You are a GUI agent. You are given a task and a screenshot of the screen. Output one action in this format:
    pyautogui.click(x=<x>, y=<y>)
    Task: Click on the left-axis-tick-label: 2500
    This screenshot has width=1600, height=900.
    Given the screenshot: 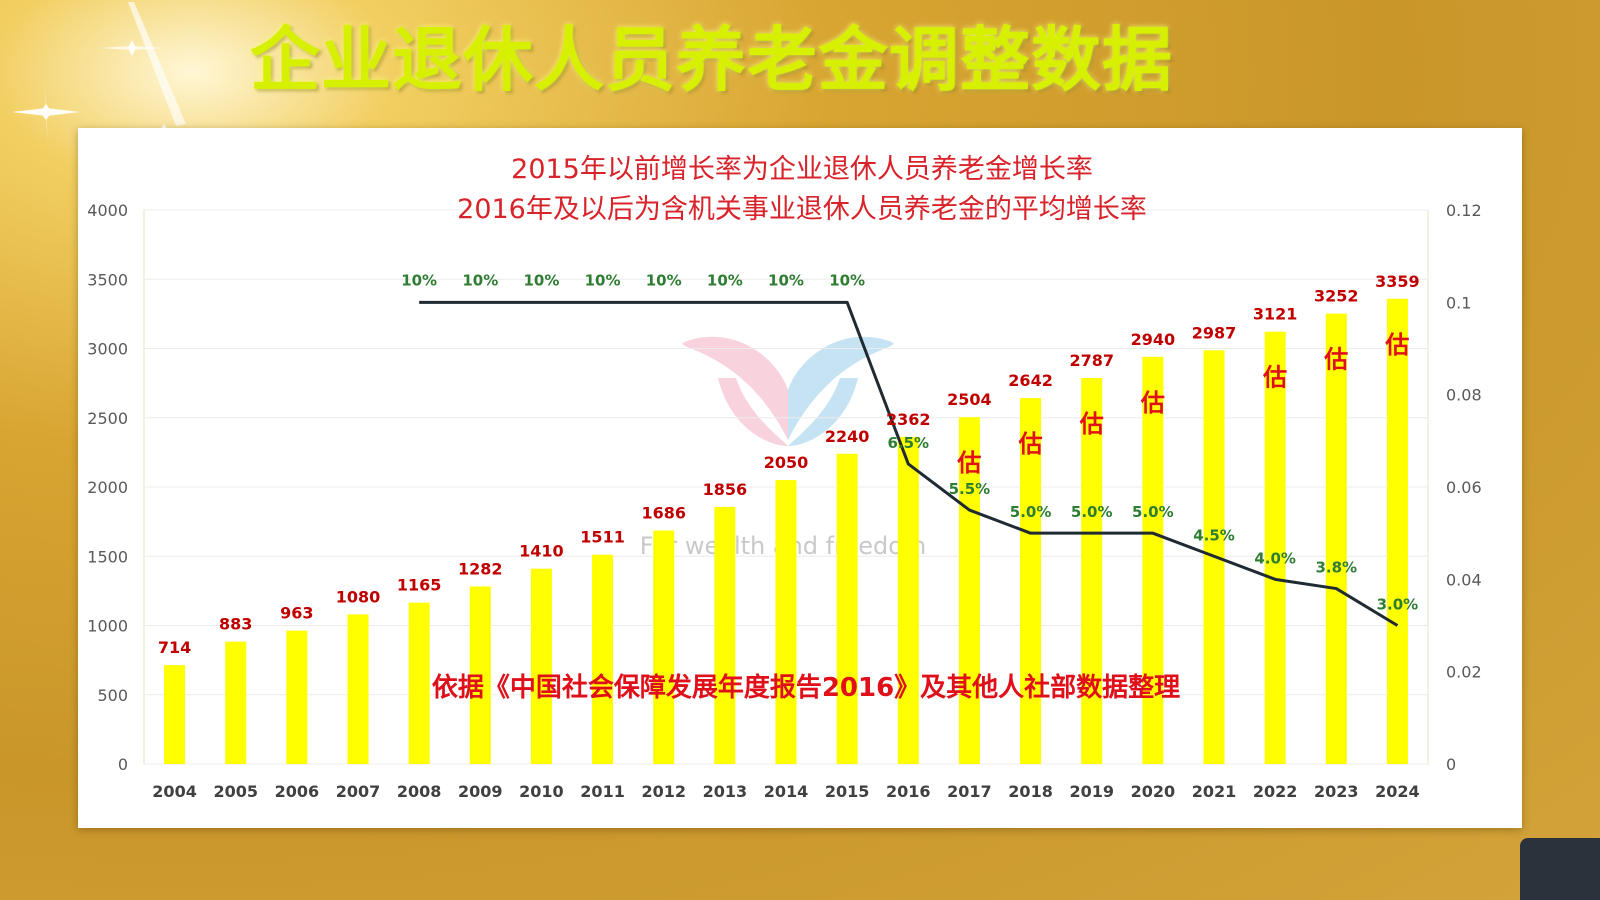 What is the action you would take?
    pyautogui.click(x=107, y=418)
    